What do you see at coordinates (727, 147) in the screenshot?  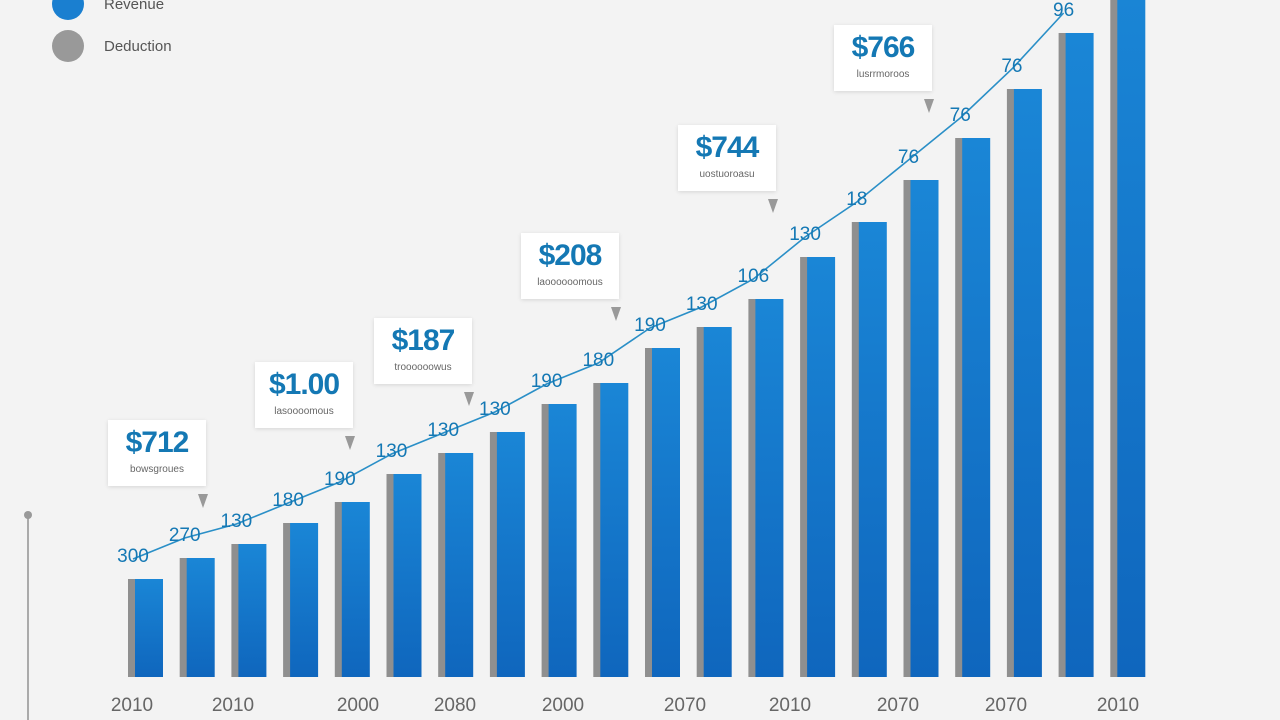 I see `callout-value: $744` at bounding box center [727, 147].